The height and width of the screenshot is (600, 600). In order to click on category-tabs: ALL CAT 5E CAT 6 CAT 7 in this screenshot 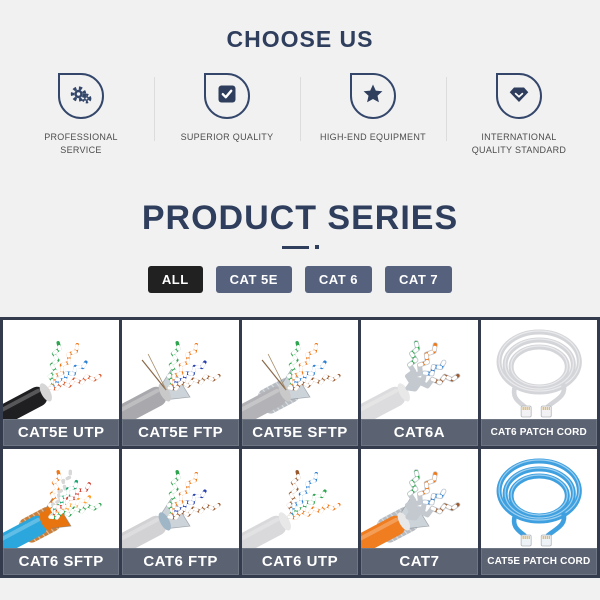, I will do `click(300, 280)`.